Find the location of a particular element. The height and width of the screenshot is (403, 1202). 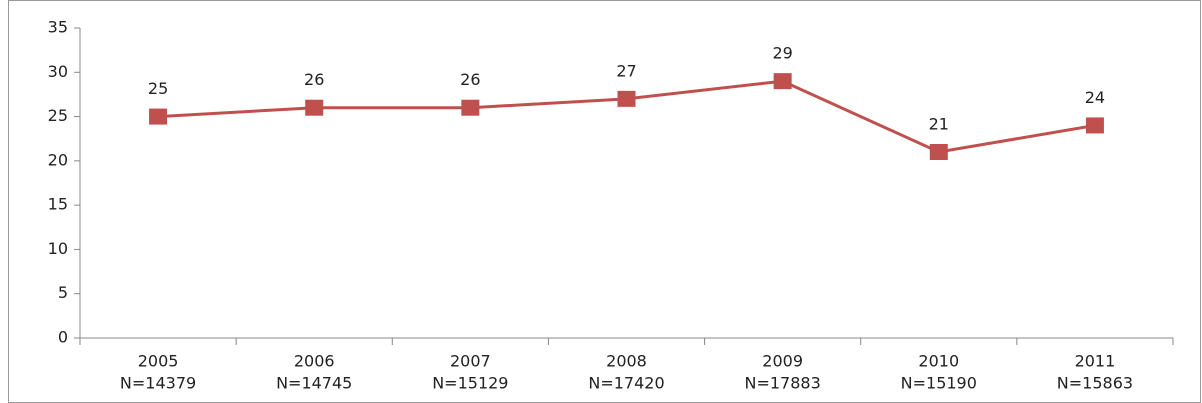

data-label: 25 is located at coordinates (158, 88).